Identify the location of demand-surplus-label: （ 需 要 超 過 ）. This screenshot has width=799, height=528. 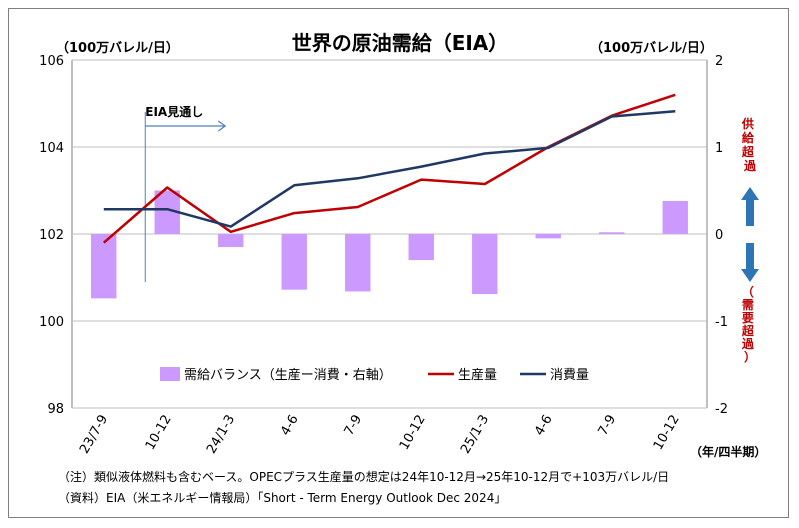
(749, 324).